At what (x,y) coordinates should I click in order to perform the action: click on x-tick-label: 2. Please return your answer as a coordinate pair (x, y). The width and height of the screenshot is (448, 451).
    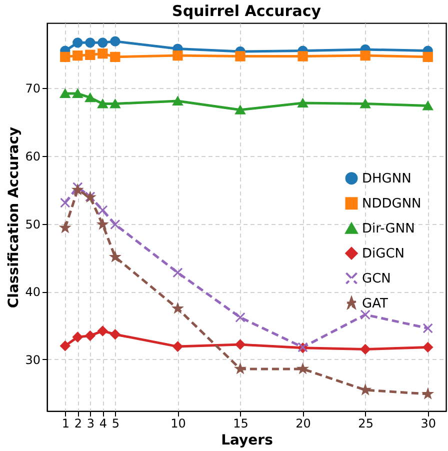
    Looking at the image, I should click on (78, 423).